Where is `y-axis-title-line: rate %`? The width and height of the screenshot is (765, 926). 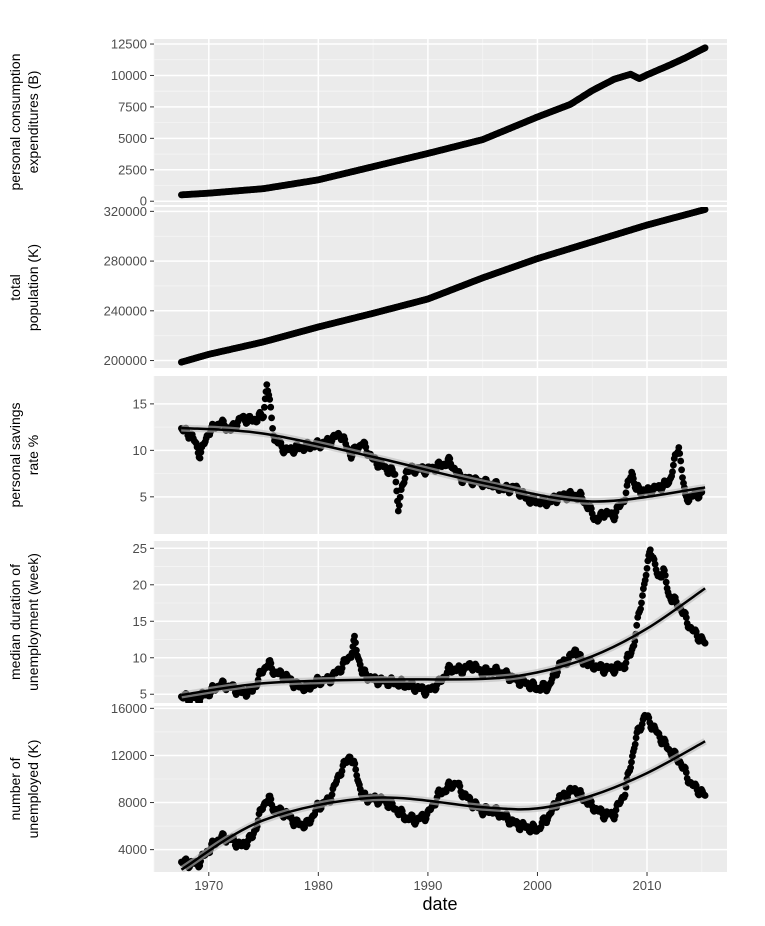 y-axis-title-line: rate % is located at coordinates (33, 455).